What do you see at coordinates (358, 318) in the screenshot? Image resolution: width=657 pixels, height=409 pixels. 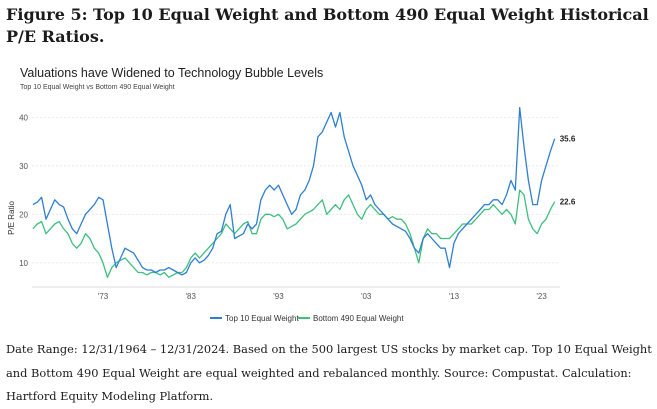 I see `legend-label: Bottom 490 Equal Weight` at bounding box center [358, 318].